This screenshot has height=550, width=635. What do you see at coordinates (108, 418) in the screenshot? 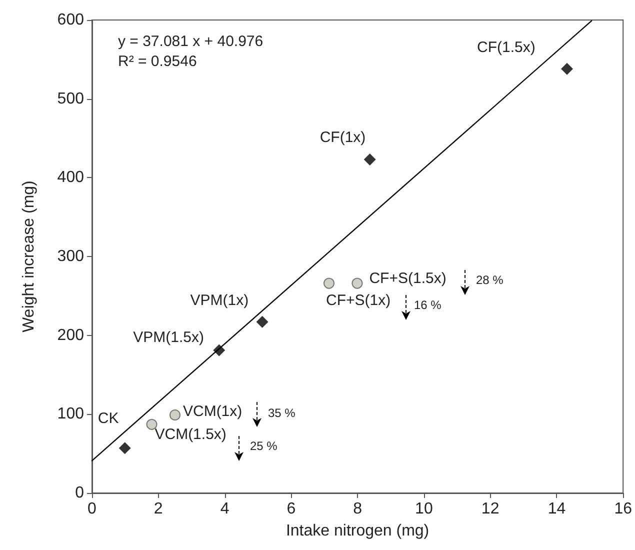
I see `annotation: CK` at bounding box center [108, 418].